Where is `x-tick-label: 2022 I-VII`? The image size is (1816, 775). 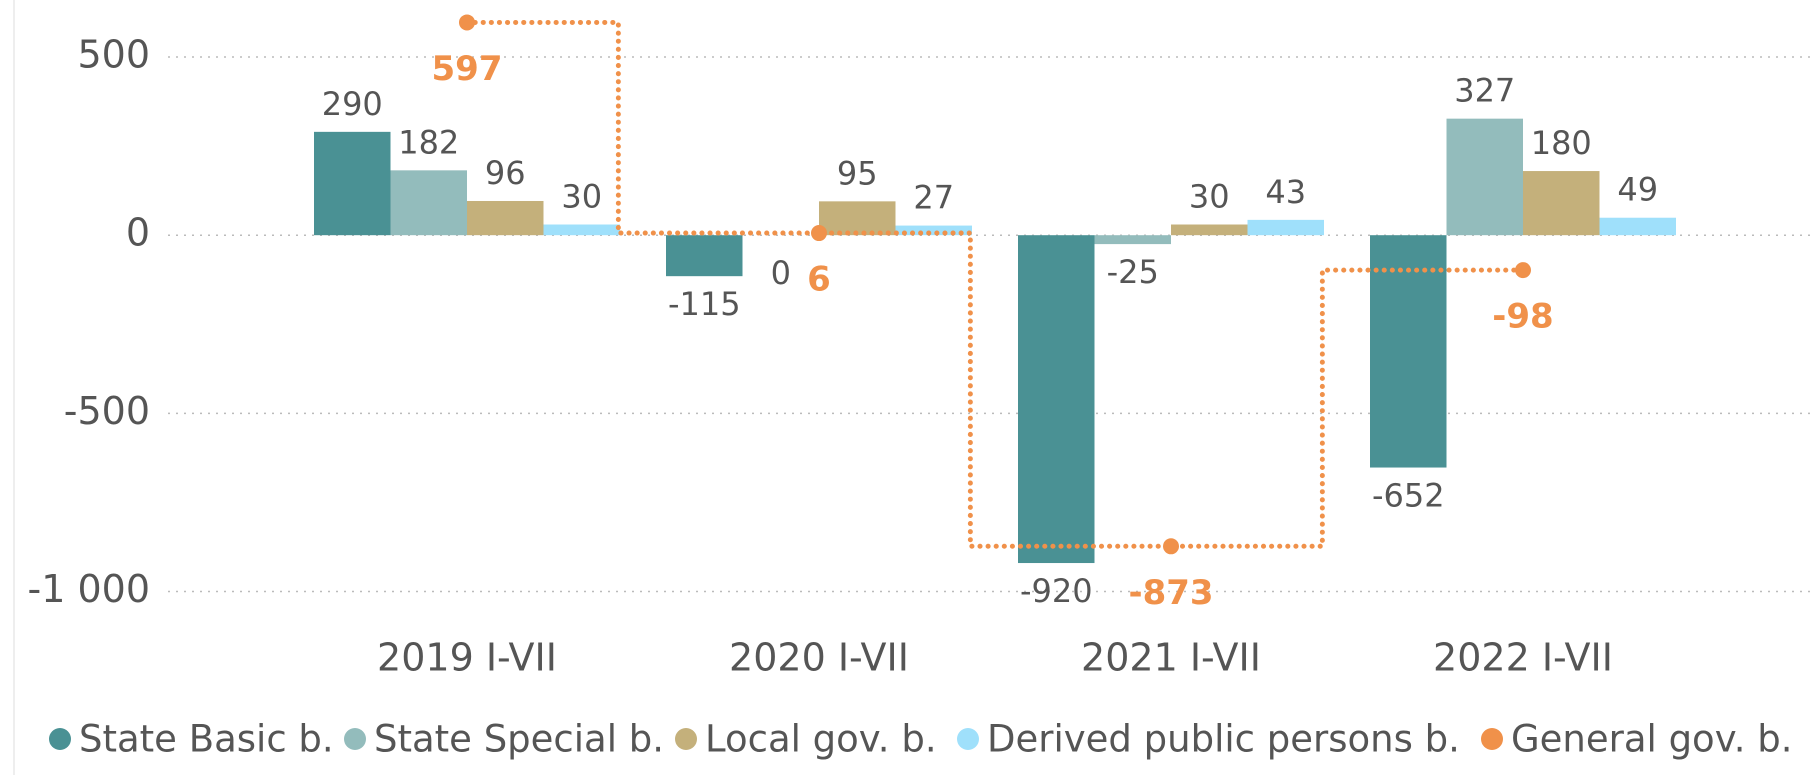 x-tick-label: 2022 I-VII is located at coordinates (1523, 658).